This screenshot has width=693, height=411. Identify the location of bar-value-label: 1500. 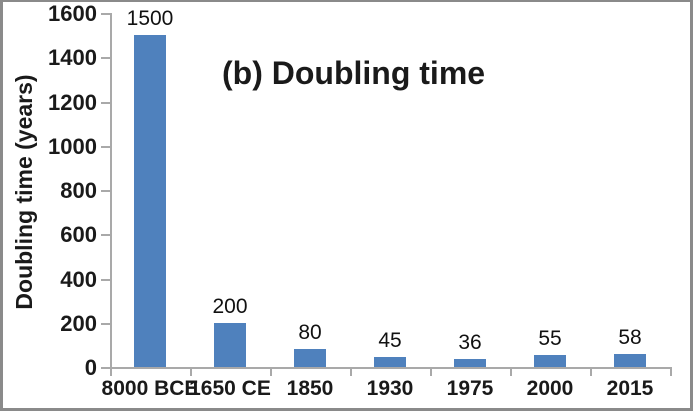
(150, 18).